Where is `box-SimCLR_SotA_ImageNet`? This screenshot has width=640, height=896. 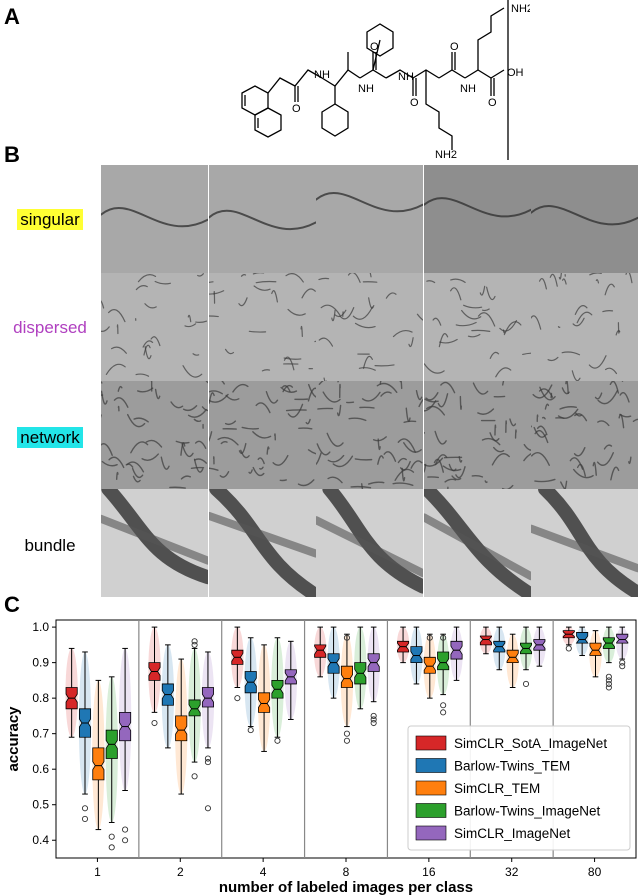 box-SimCLR_SotA_ImageNet is located at coordinates (320, 651).